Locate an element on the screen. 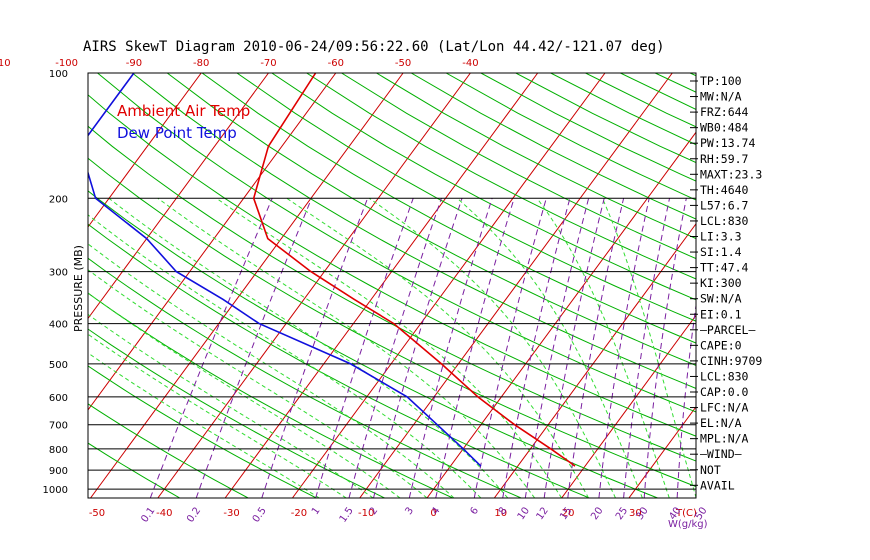 Image resolution: width=870 pixels, height=560 pixels. top-temp-tick-label: -110 is located at coordinates (5, 63).